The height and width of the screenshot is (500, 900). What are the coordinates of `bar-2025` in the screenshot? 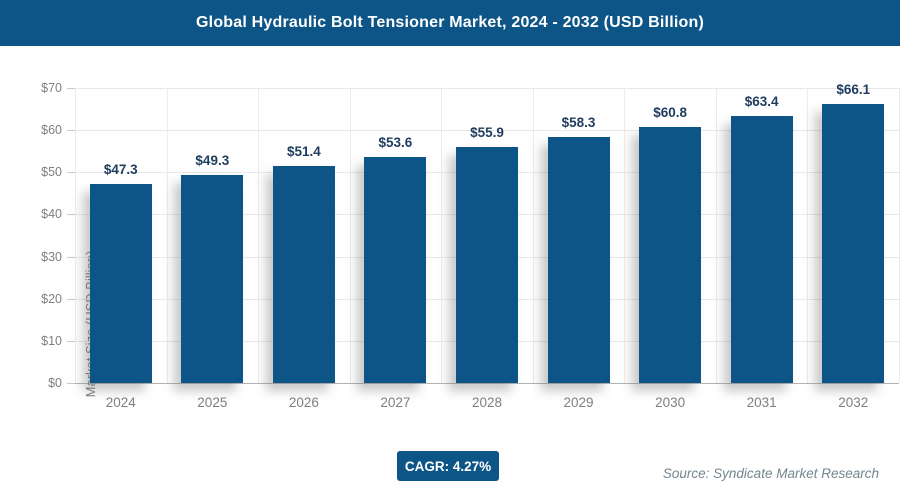 It's located at (212, 279).